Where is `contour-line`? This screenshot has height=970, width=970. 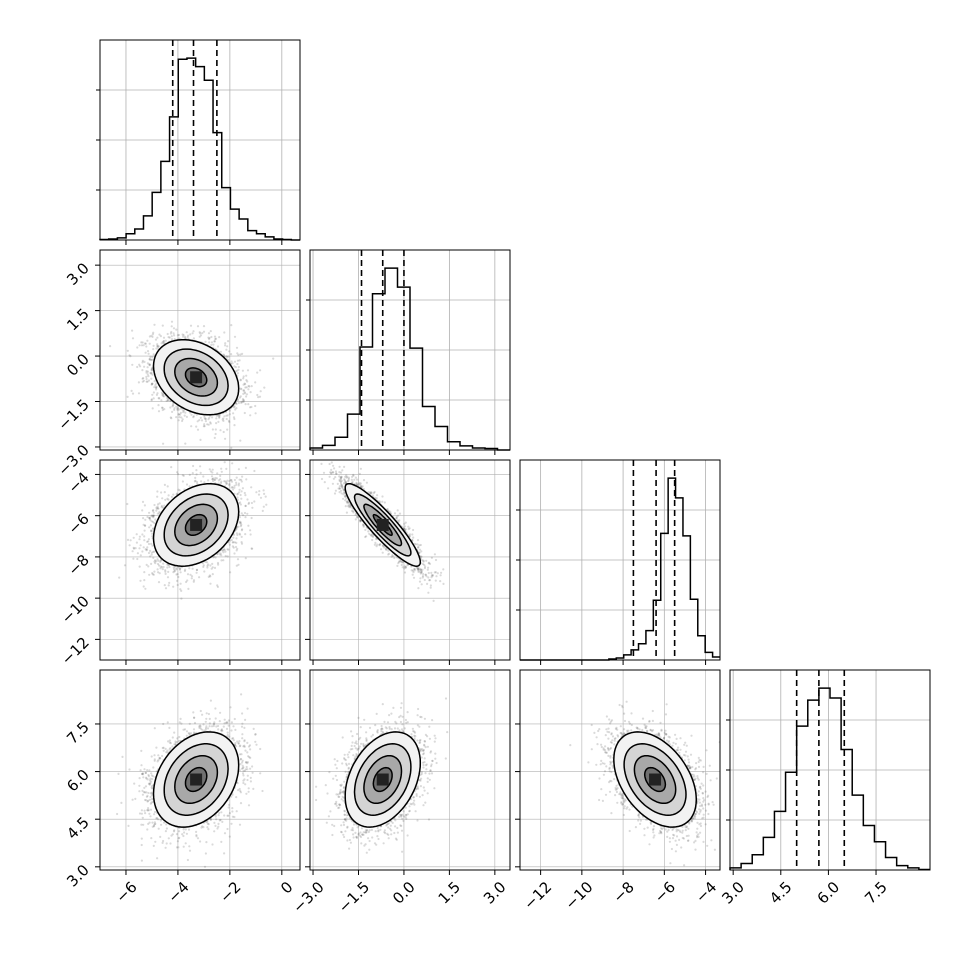 contour-line is located at coordinates (196, 377).